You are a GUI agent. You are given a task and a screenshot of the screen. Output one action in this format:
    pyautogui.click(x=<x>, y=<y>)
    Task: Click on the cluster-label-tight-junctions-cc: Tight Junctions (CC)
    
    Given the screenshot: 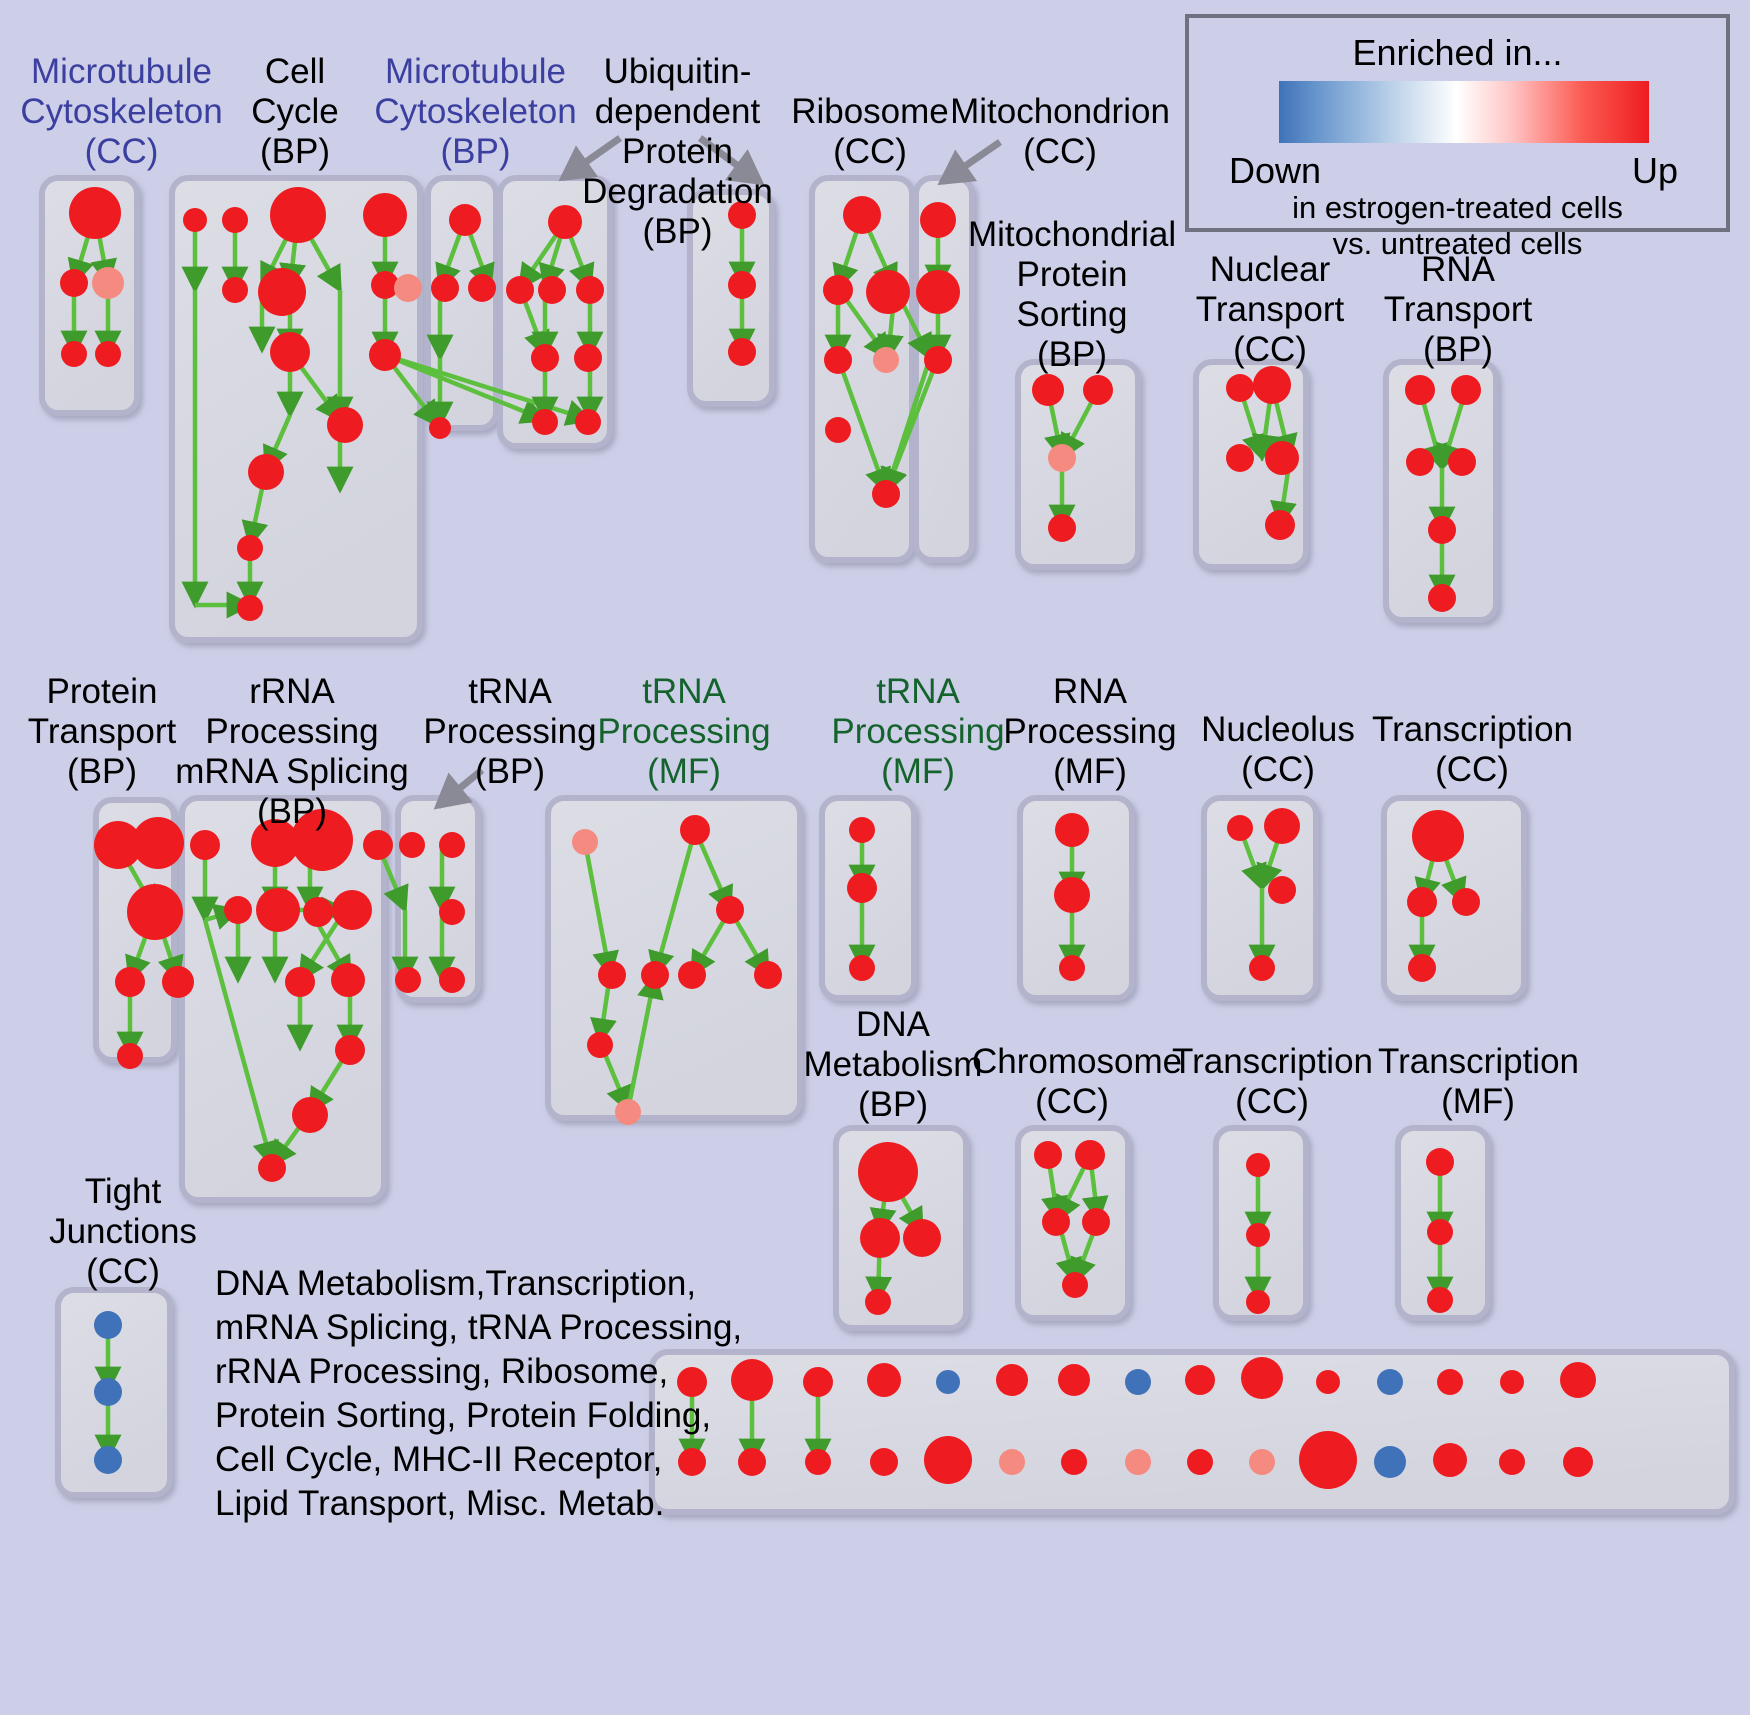 What is the action you would take?
    pyautogui.click(x=123, y=1231)
    